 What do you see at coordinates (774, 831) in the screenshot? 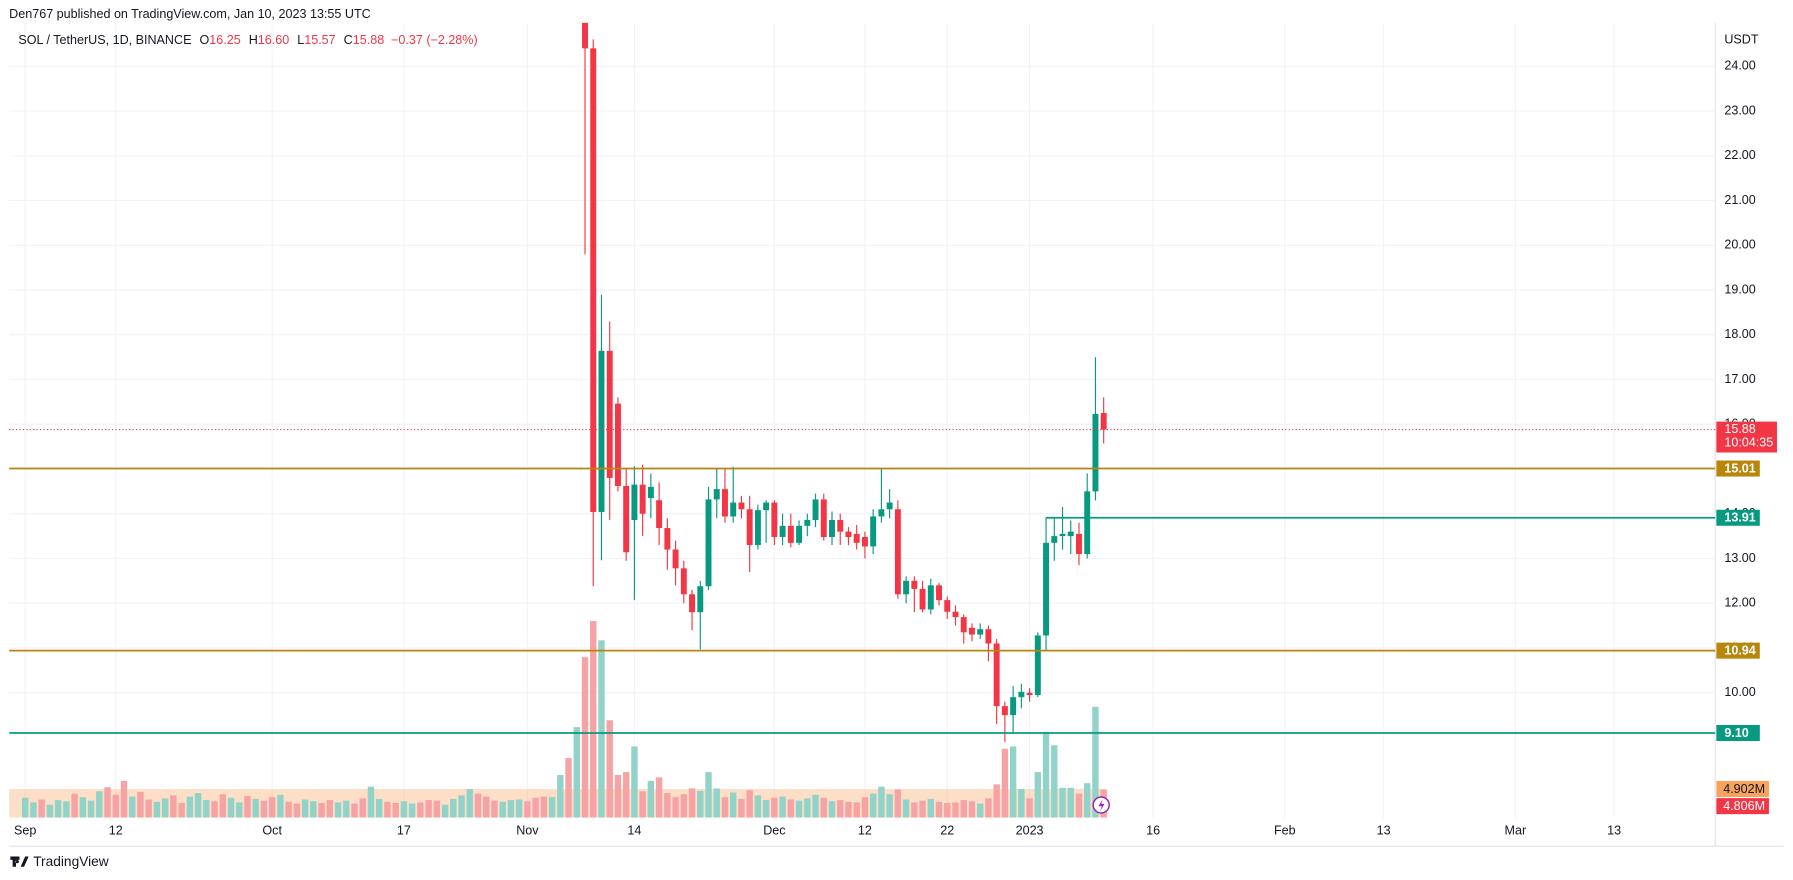
I see `x-tick-label: Dec` at bounding box center [774, 831].